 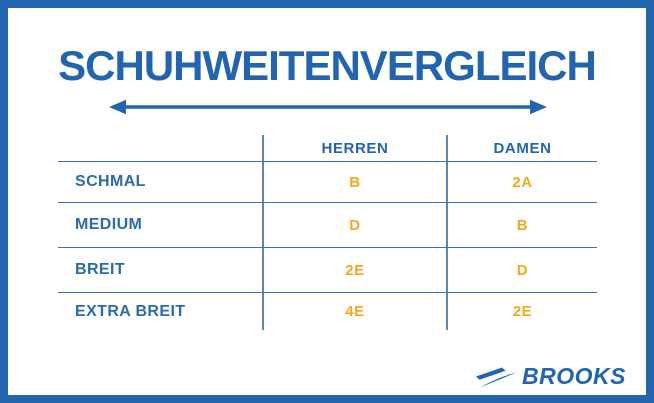 I want to click on row-label-extra-breit: EXTRA BREIT, so click(x=130, y=311).